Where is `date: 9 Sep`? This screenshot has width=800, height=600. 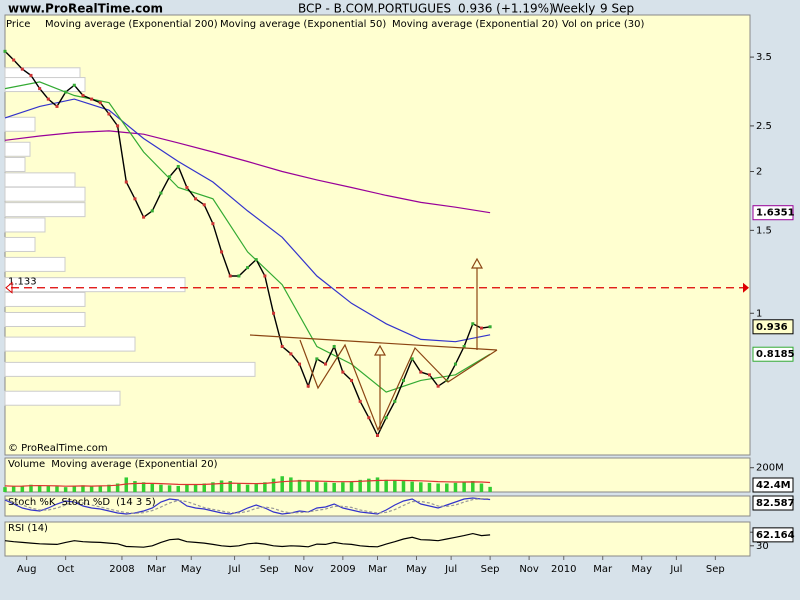
date: 9 Sep is located at coordinates (617, 9).